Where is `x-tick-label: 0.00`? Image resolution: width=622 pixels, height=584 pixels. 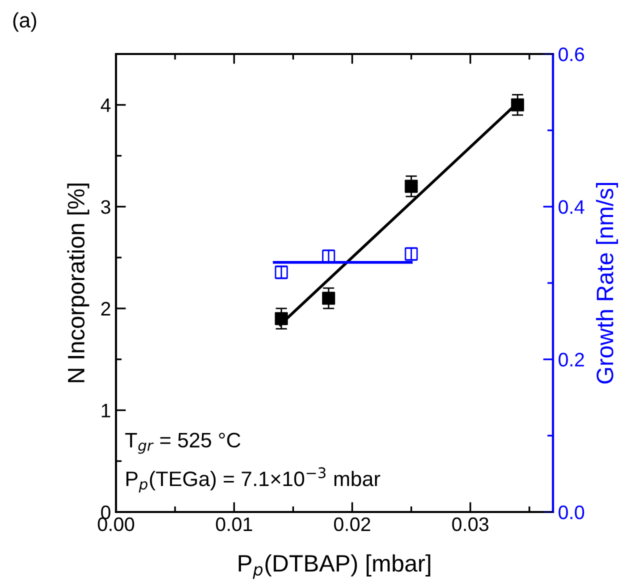
x-tick-label: 0.00 is located at coordinates (116, 524).